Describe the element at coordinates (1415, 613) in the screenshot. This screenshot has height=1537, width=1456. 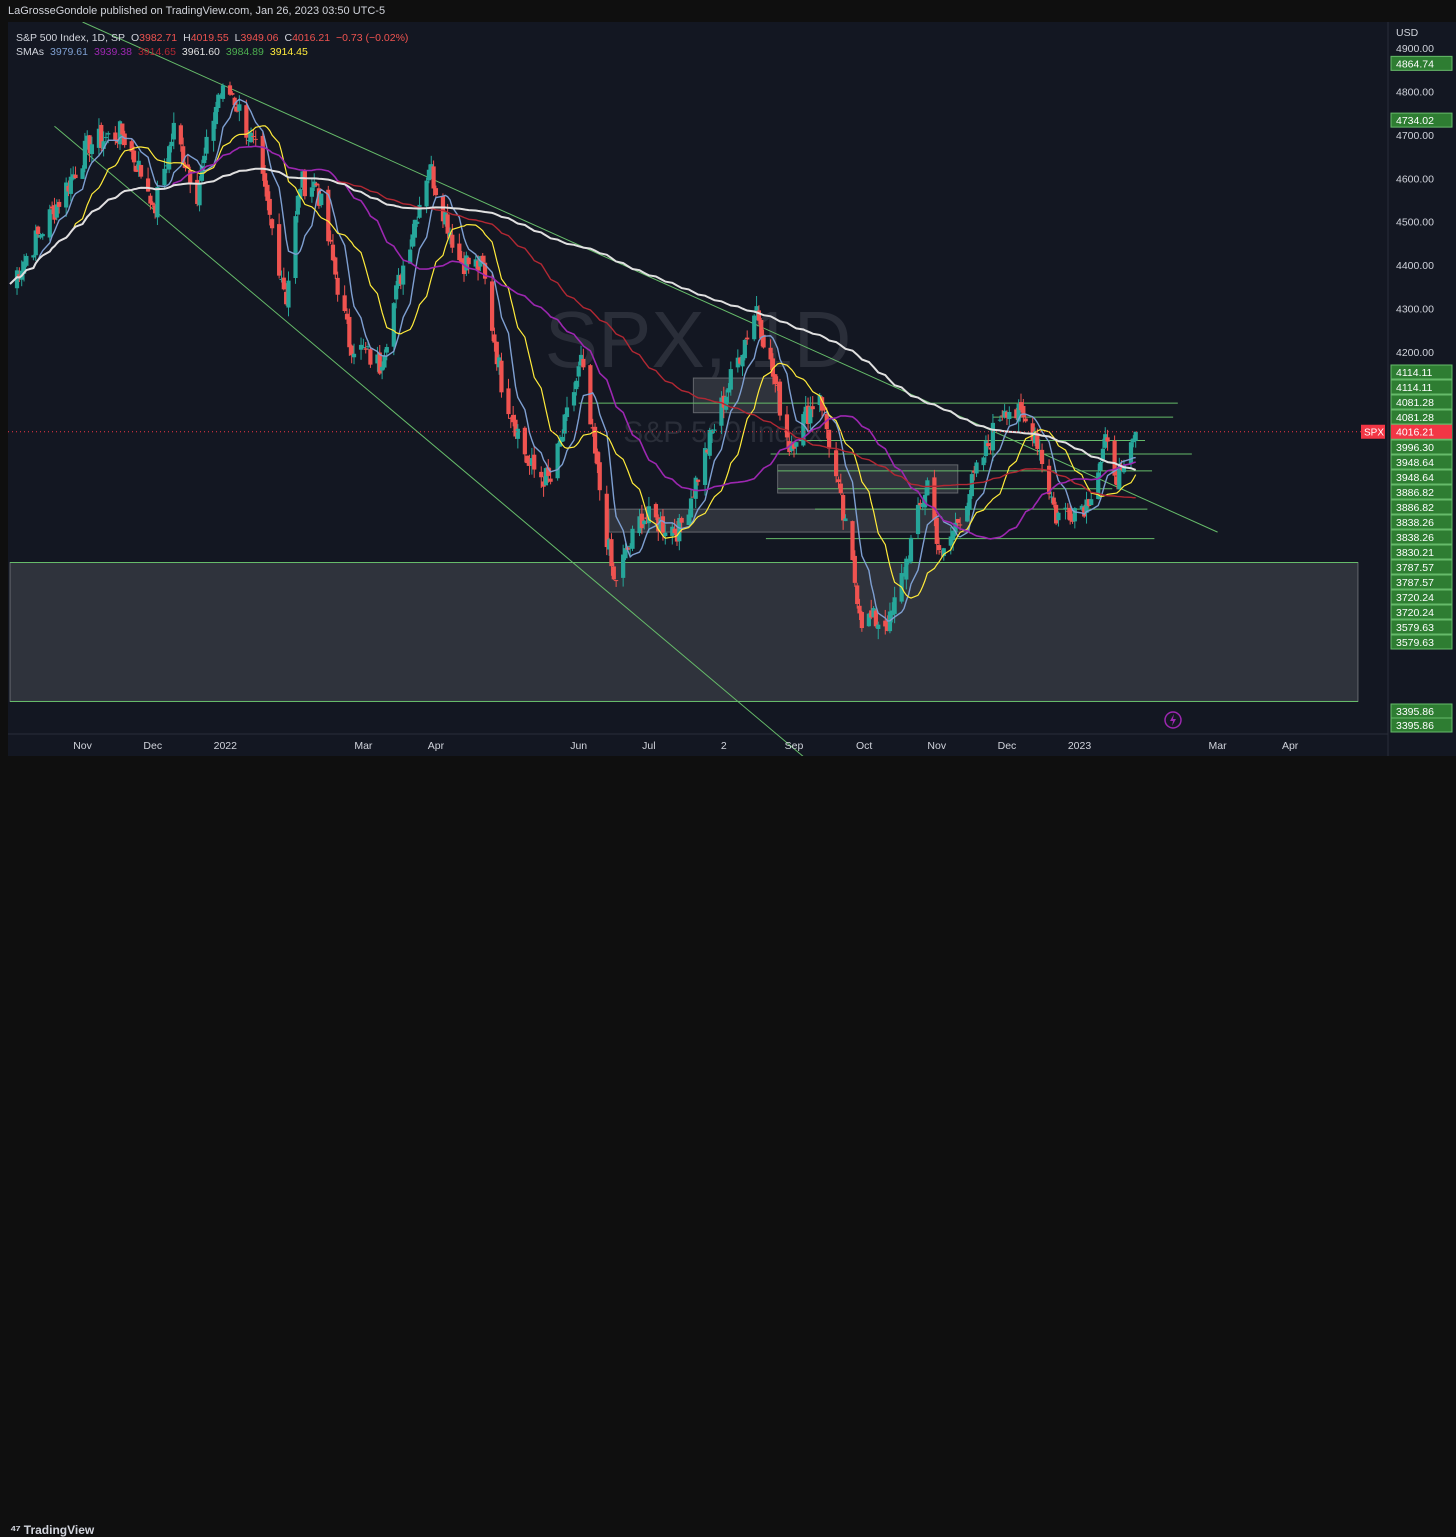
I see `price-level-tag-label: 3720.24` at that location.